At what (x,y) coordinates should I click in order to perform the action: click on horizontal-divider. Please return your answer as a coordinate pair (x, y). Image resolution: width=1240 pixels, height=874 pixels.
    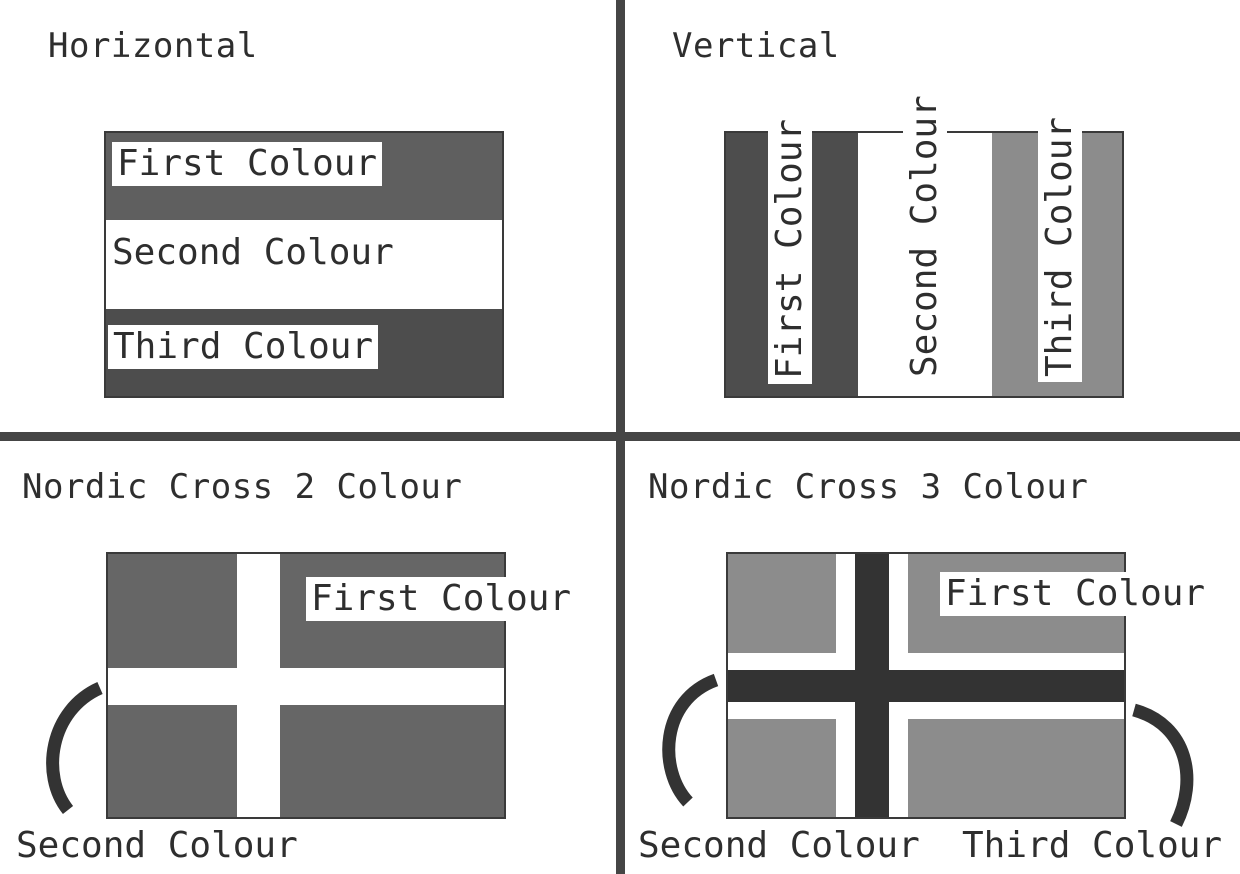
    Looking at the image, I should click on (620, 436).